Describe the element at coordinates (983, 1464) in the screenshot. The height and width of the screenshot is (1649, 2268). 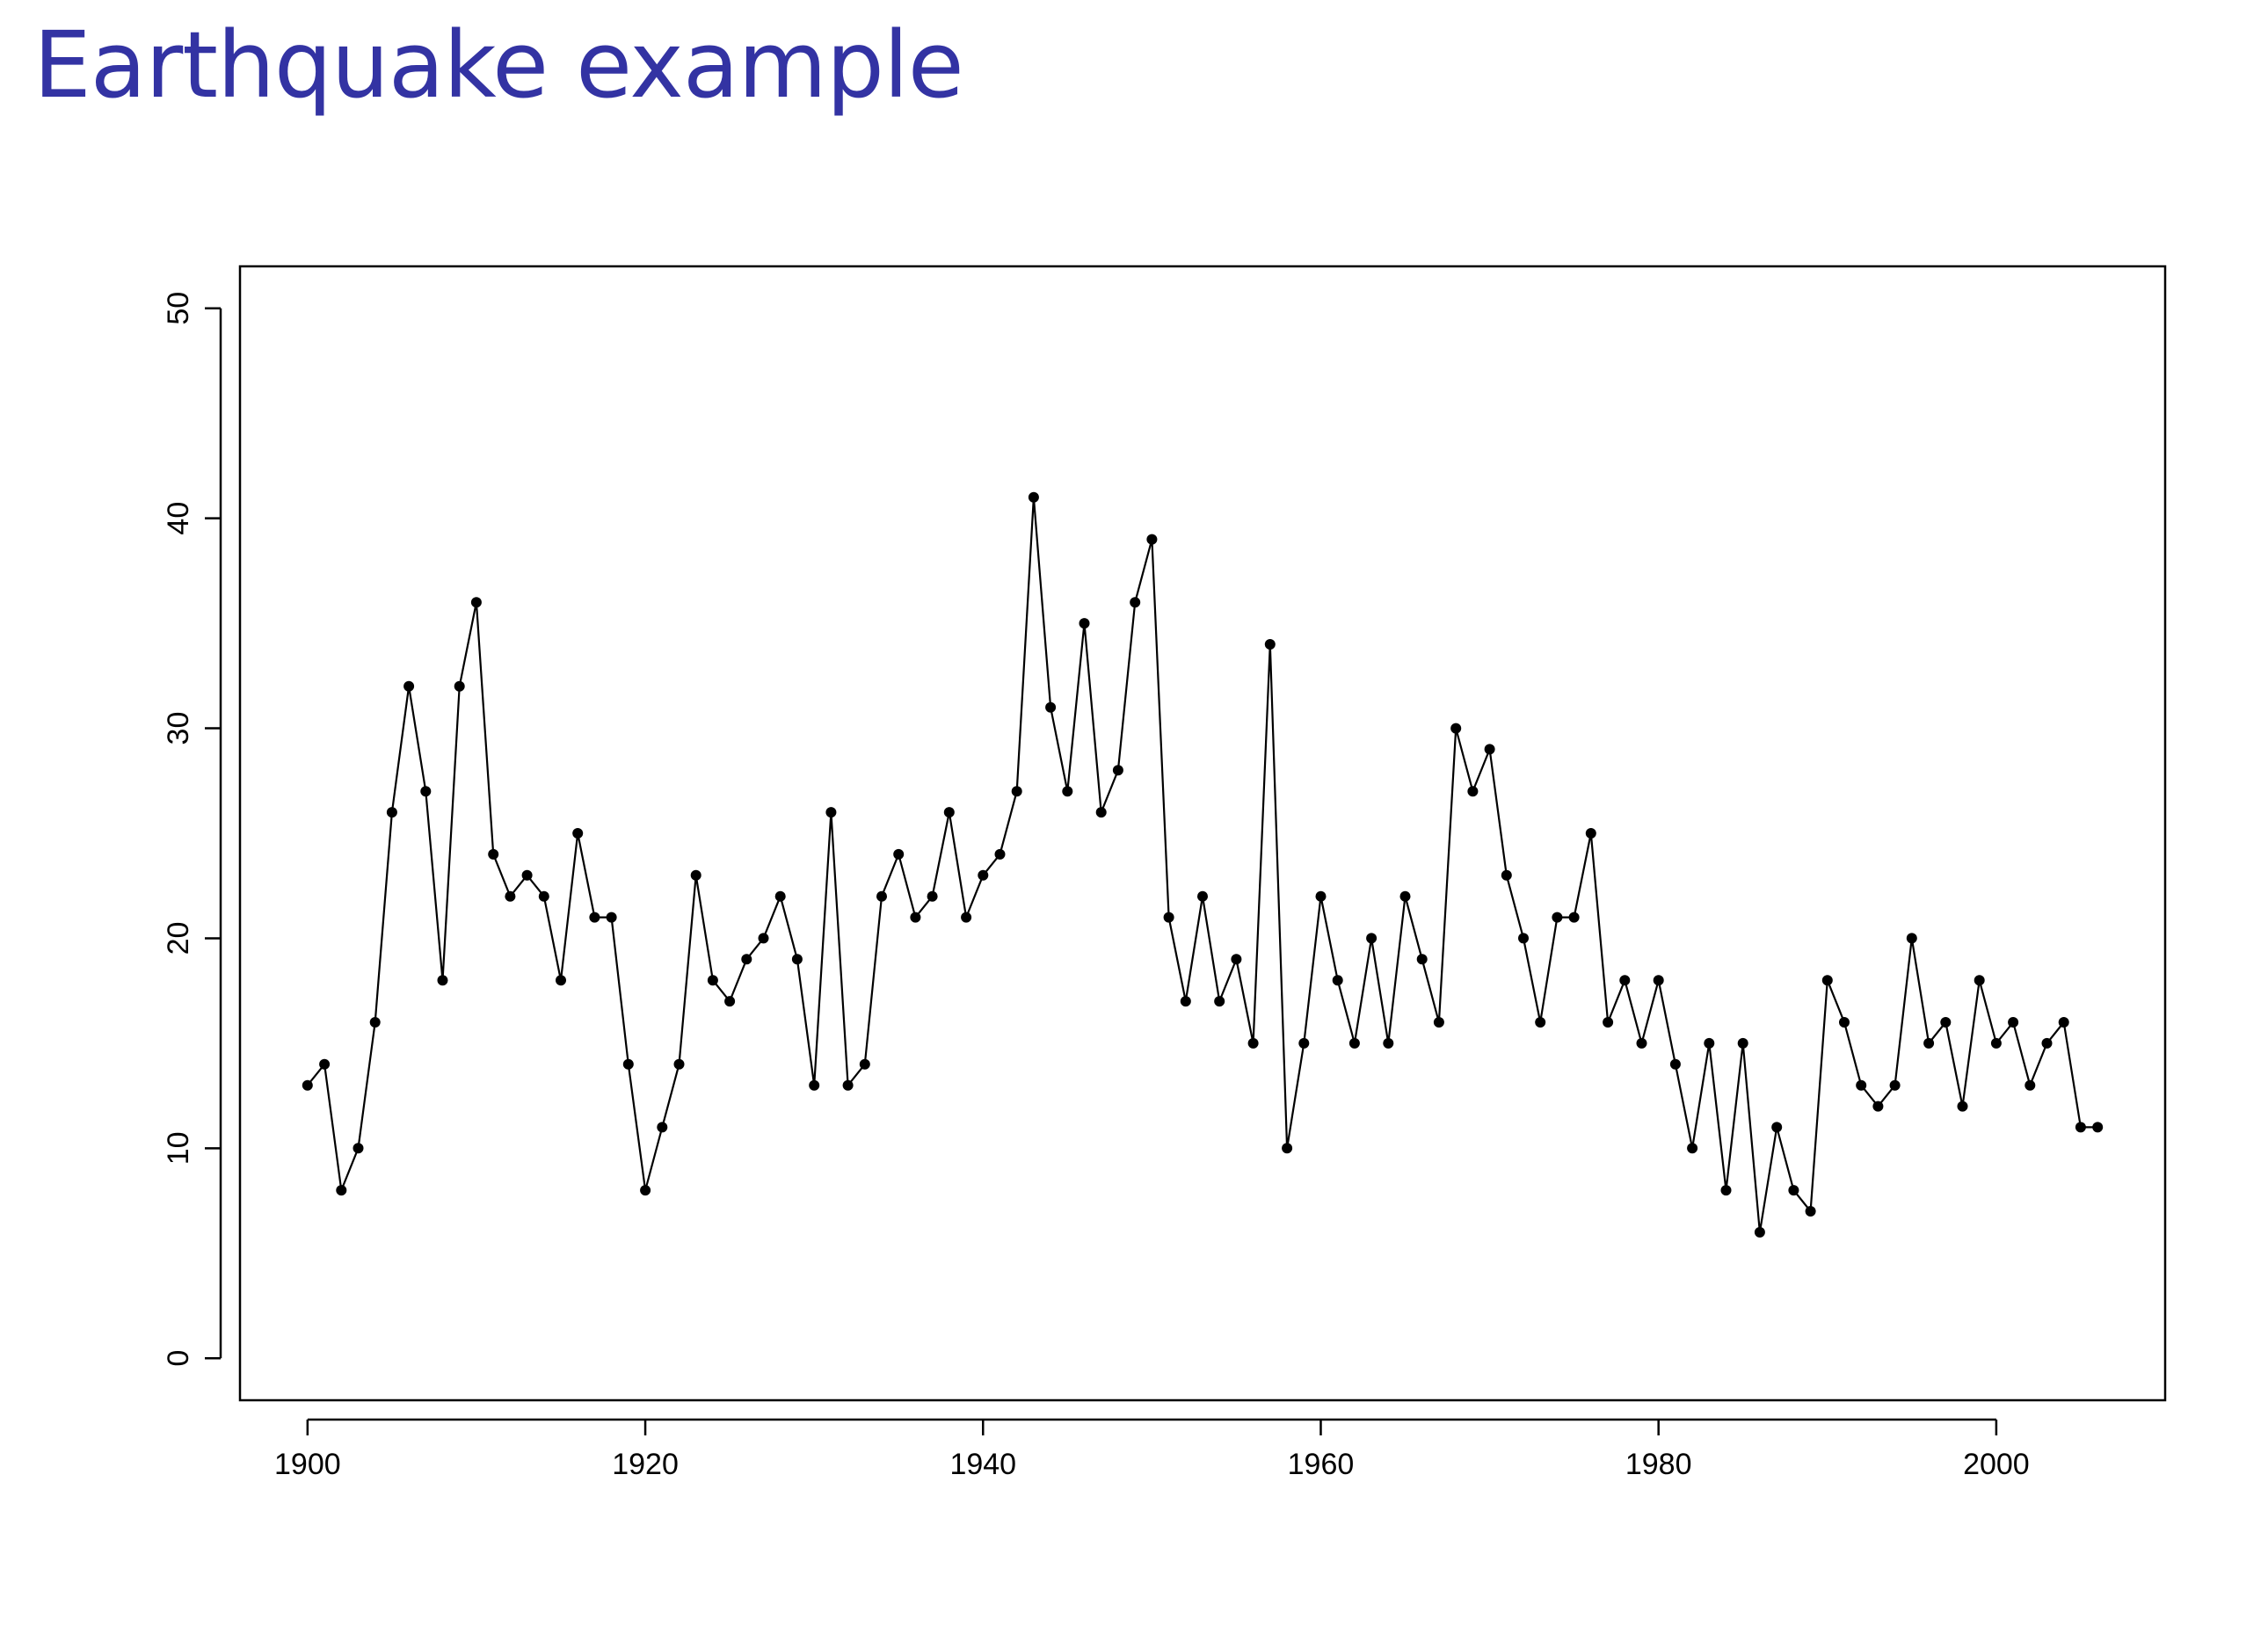
I see `x-tick-label: 1940` at that location.